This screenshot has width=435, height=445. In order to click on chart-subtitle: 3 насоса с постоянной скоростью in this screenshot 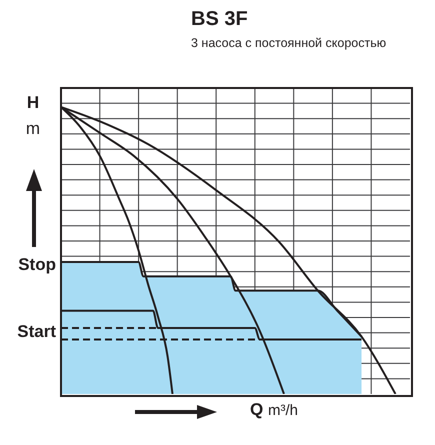, I will do `click(288, 43)`.